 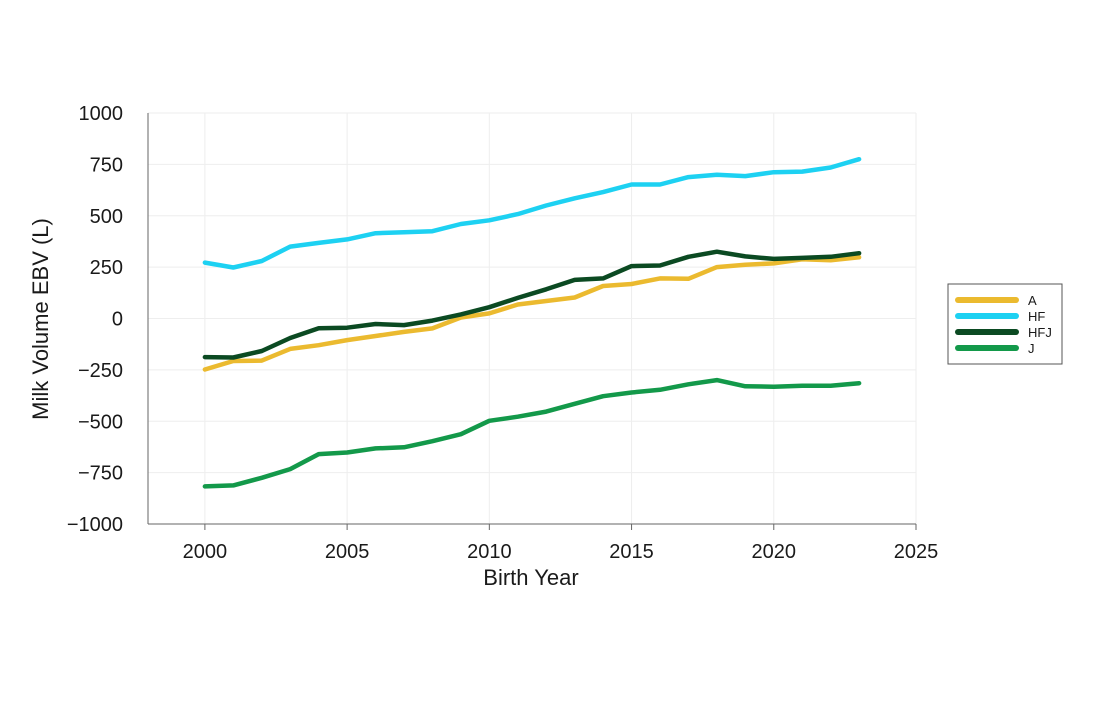 What do you see at coordinates (1032, 300) in the screenshot?
I see `legend-label-a: A` at bounding box center [1032, 300].